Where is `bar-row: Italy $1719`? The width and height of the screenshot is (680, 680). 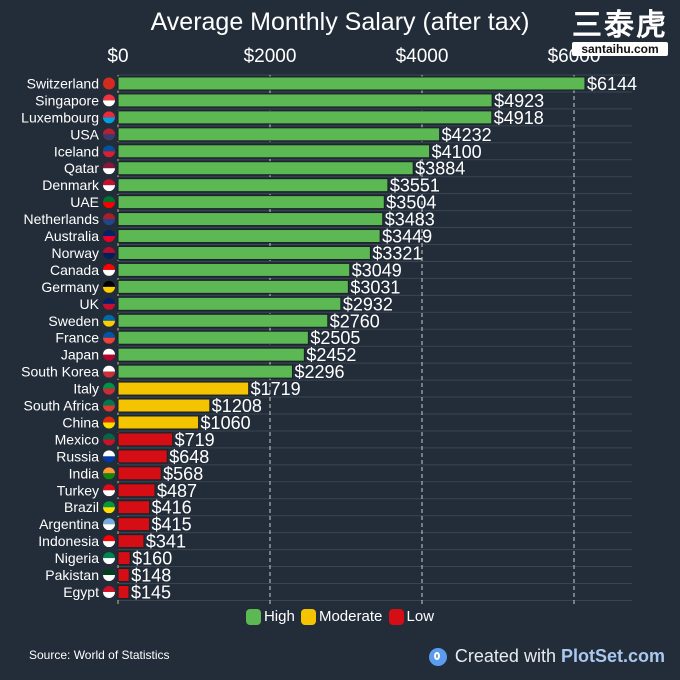
bar-row: Italy $1719 is located at coordinates (186, 389).